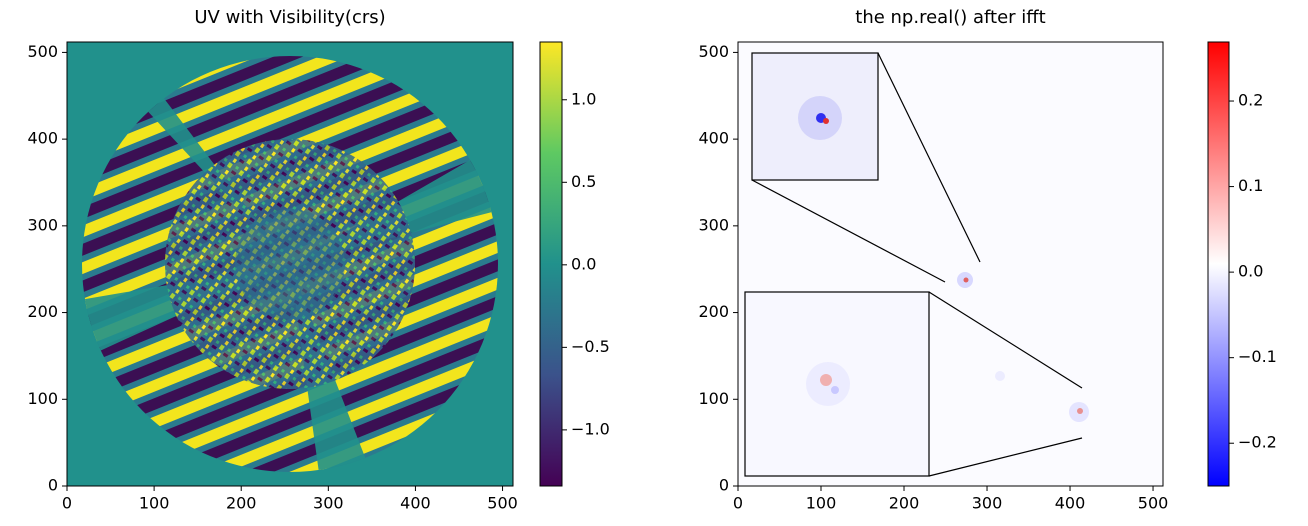 The image size is (1308, 526). Describe the element at coordinates (1257, 442) in the screenshot. I see `colorbar-tick-label: −0.2` at that location.